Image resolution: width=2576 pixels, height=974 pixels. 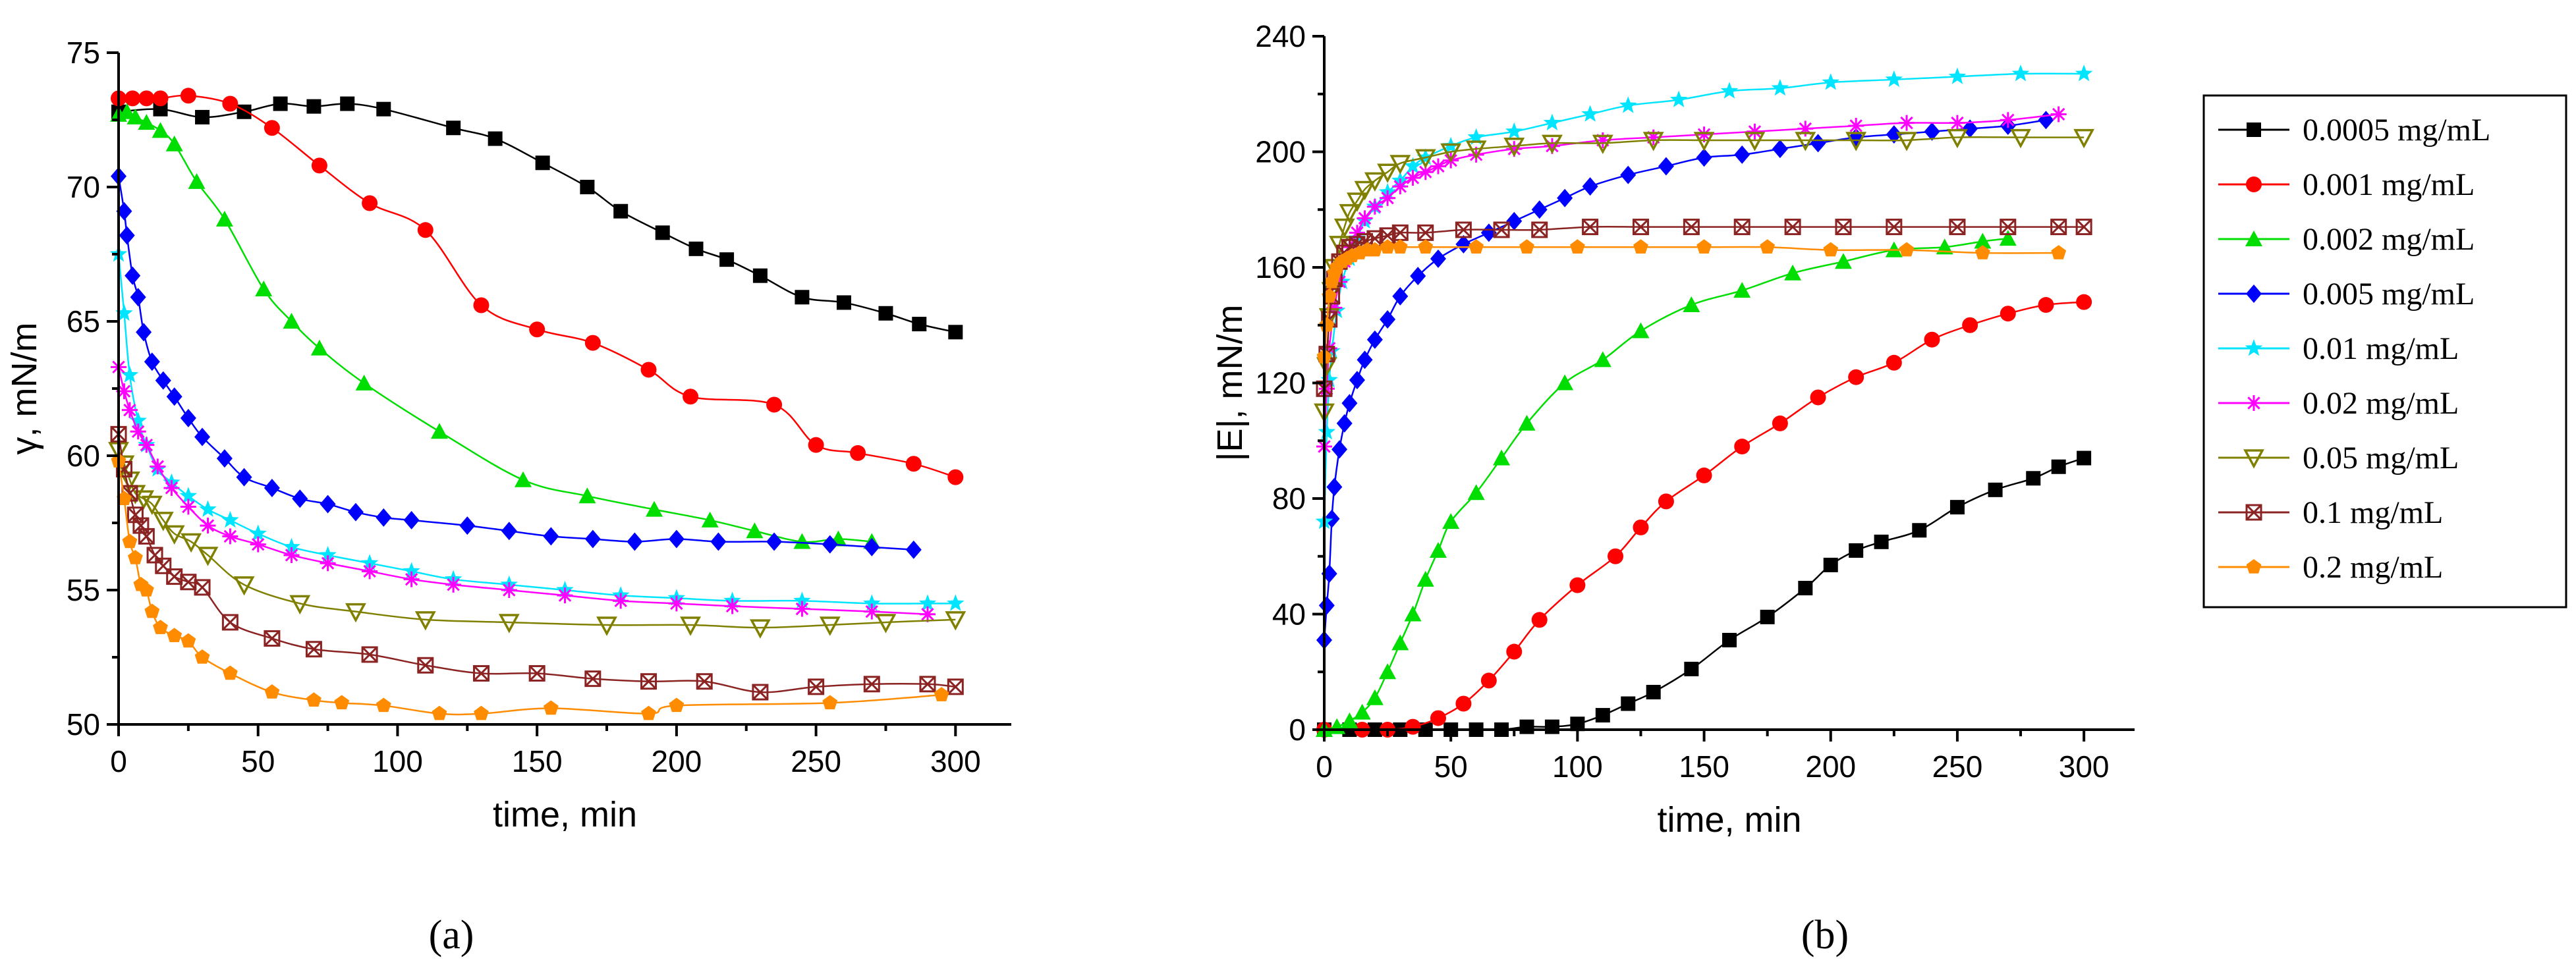 What do you see at coordinates (1666, 484) in the screenshot?
I see `panel-b-series-0-002-mg-ml` at bounding box center [1666, 484].